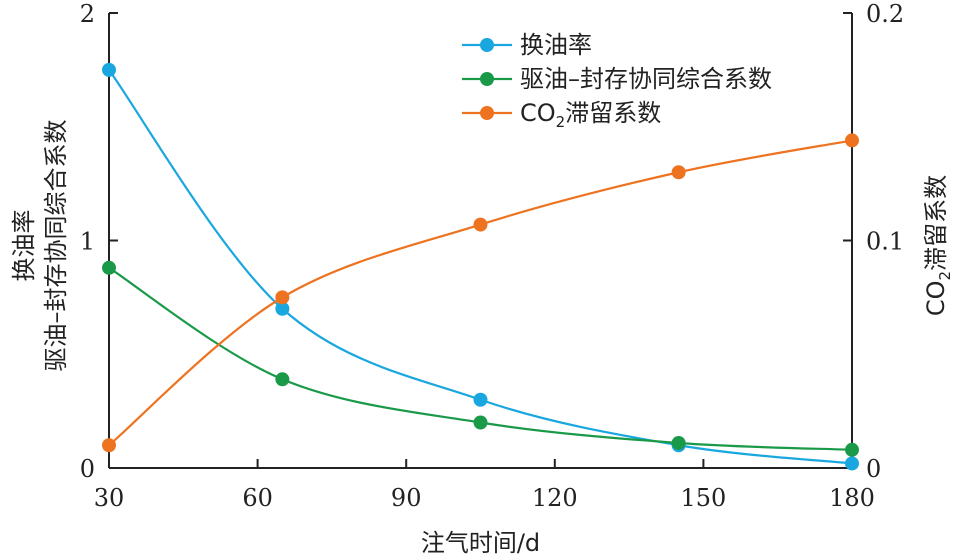 The width and height of the screenshot is (955, 559). I want to click on x-tick-label: 150, so click(703, 498).